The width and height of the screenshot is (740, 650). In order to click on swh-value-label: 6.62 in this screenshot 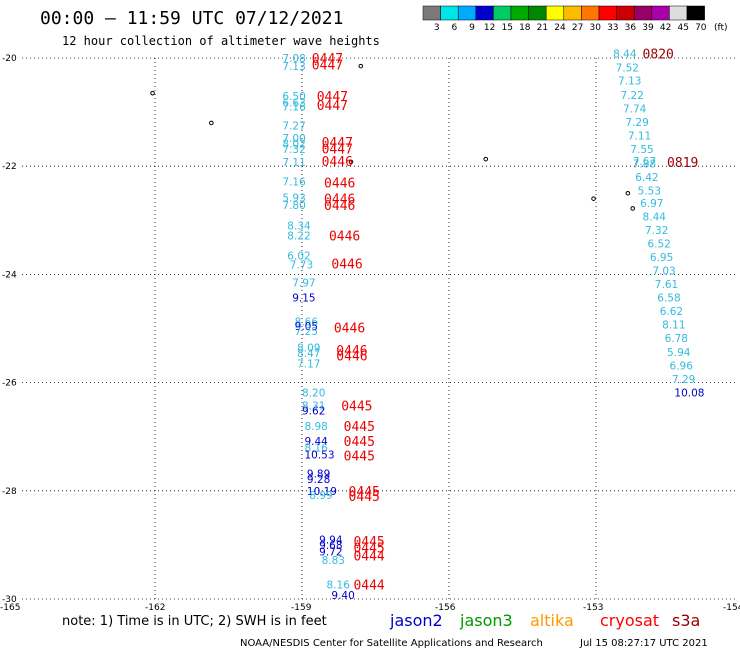, I will do `click(671, 312)`.